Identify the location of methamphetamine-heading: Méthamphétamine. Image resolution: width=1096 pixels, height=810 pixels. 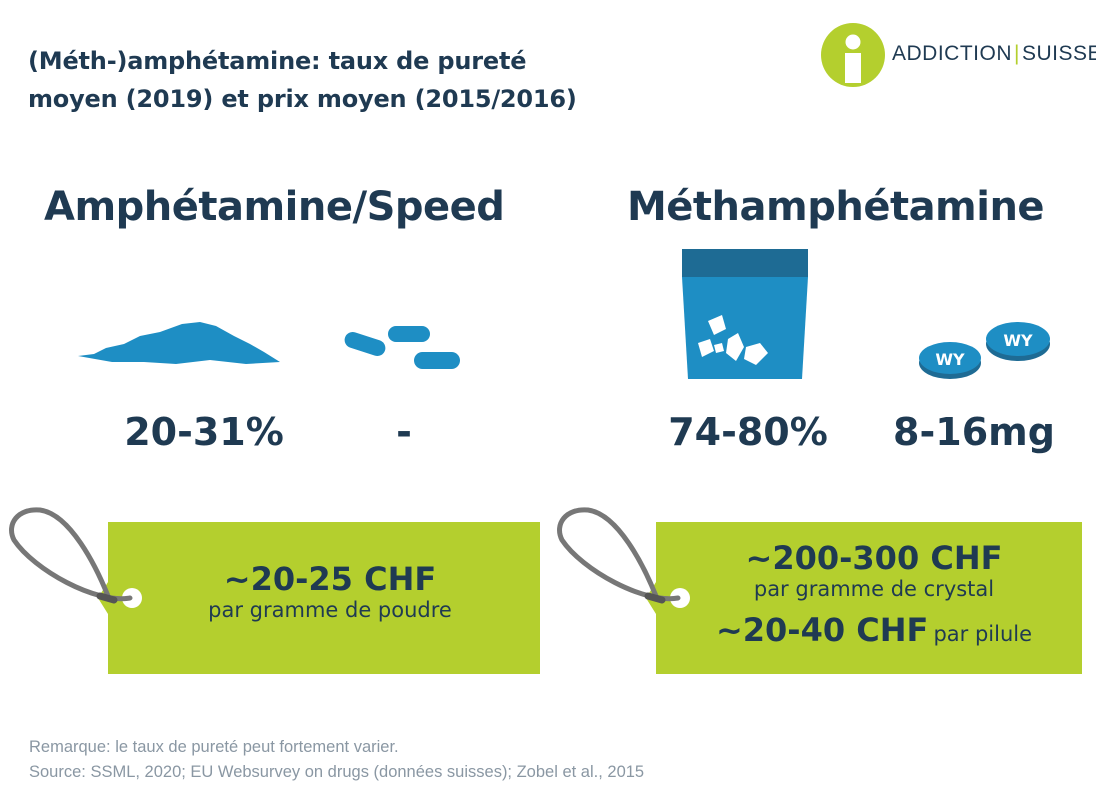
(836, 207).